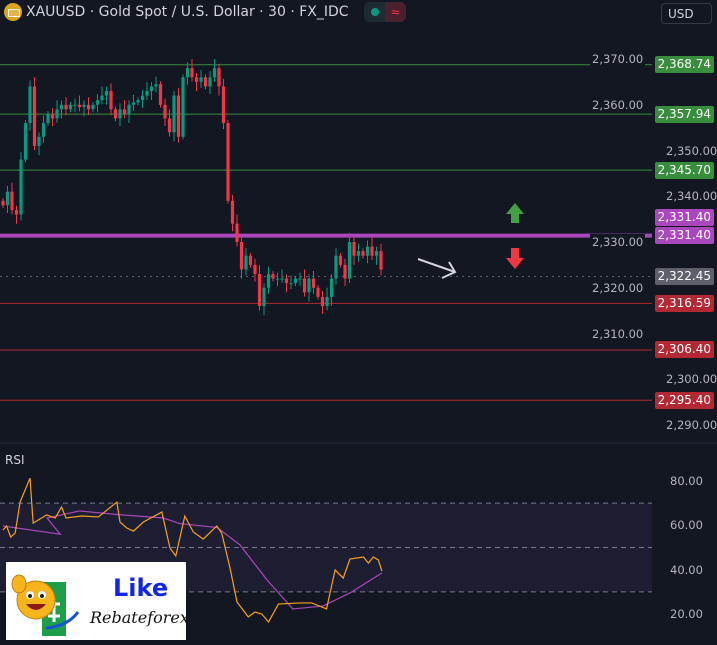 The height and width of the screenshot is (645, 717). I want to click on rsi-axis-tick: 80.00, so click(686, 481).